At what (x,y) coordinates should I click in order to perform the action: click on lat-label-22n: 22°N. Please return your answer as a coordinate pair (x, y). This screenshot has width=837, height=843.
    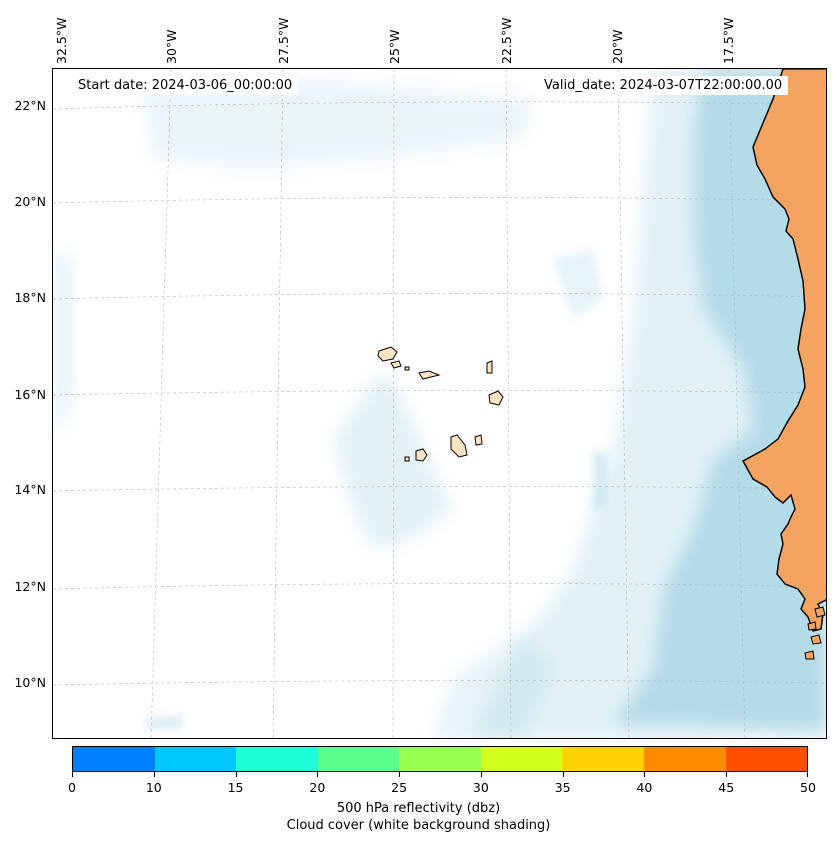
    Looking at the image, I should click on (30, 105).